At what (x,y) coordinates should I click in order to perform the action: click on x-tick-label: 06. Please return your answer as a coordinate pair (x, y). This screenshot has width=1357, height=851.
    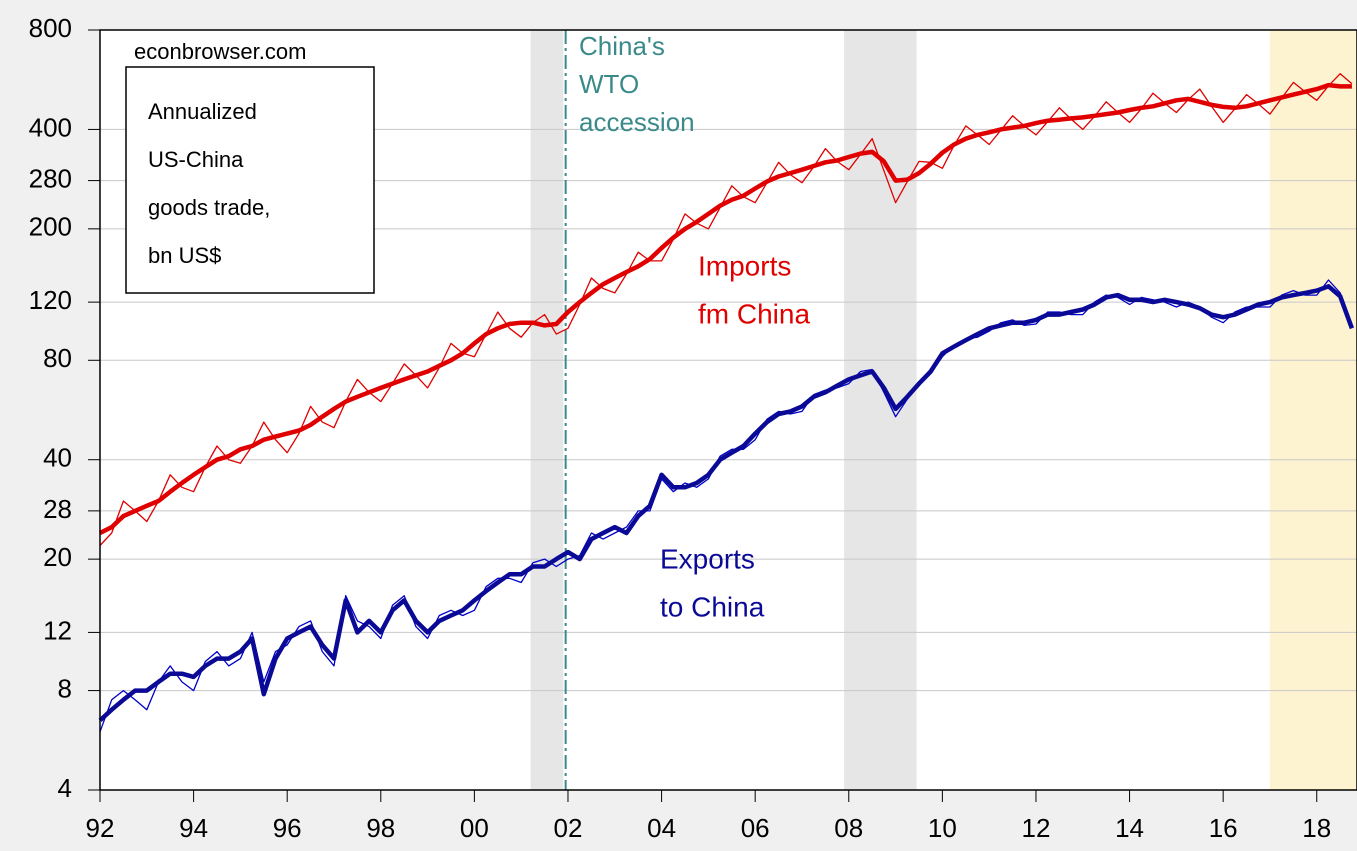
    Looking at the image, I should click on (755, 828).